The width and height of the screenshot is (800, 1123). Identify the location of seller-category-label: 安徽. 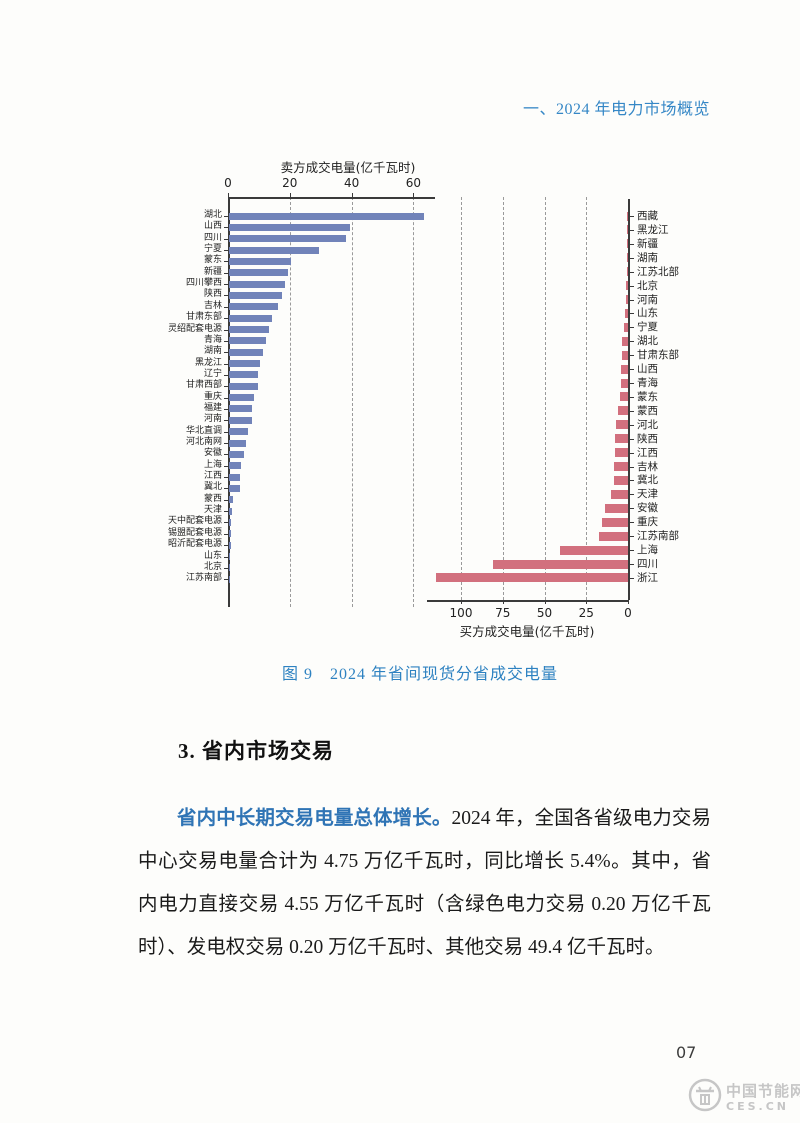
(212, 453).